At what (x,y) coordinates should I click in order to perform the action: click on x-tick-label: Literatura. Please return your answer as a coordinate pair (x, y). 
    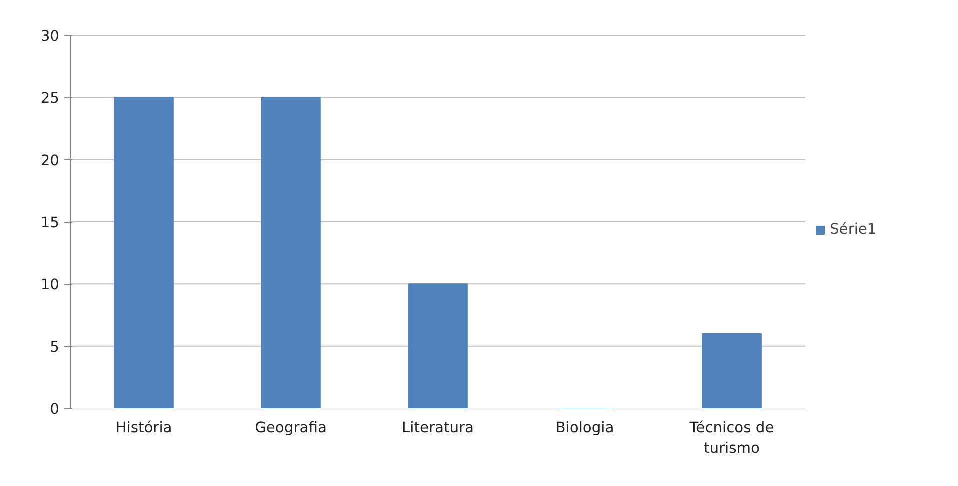
    Looking at the image, I should click on (438, 428).